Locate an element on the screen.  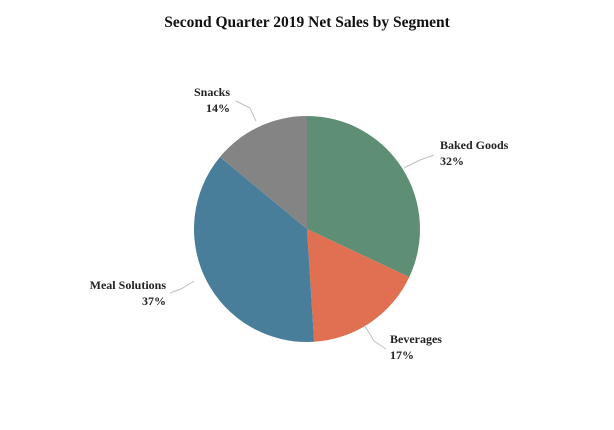
leader-line-beverages is located at coordinates (375, 337).